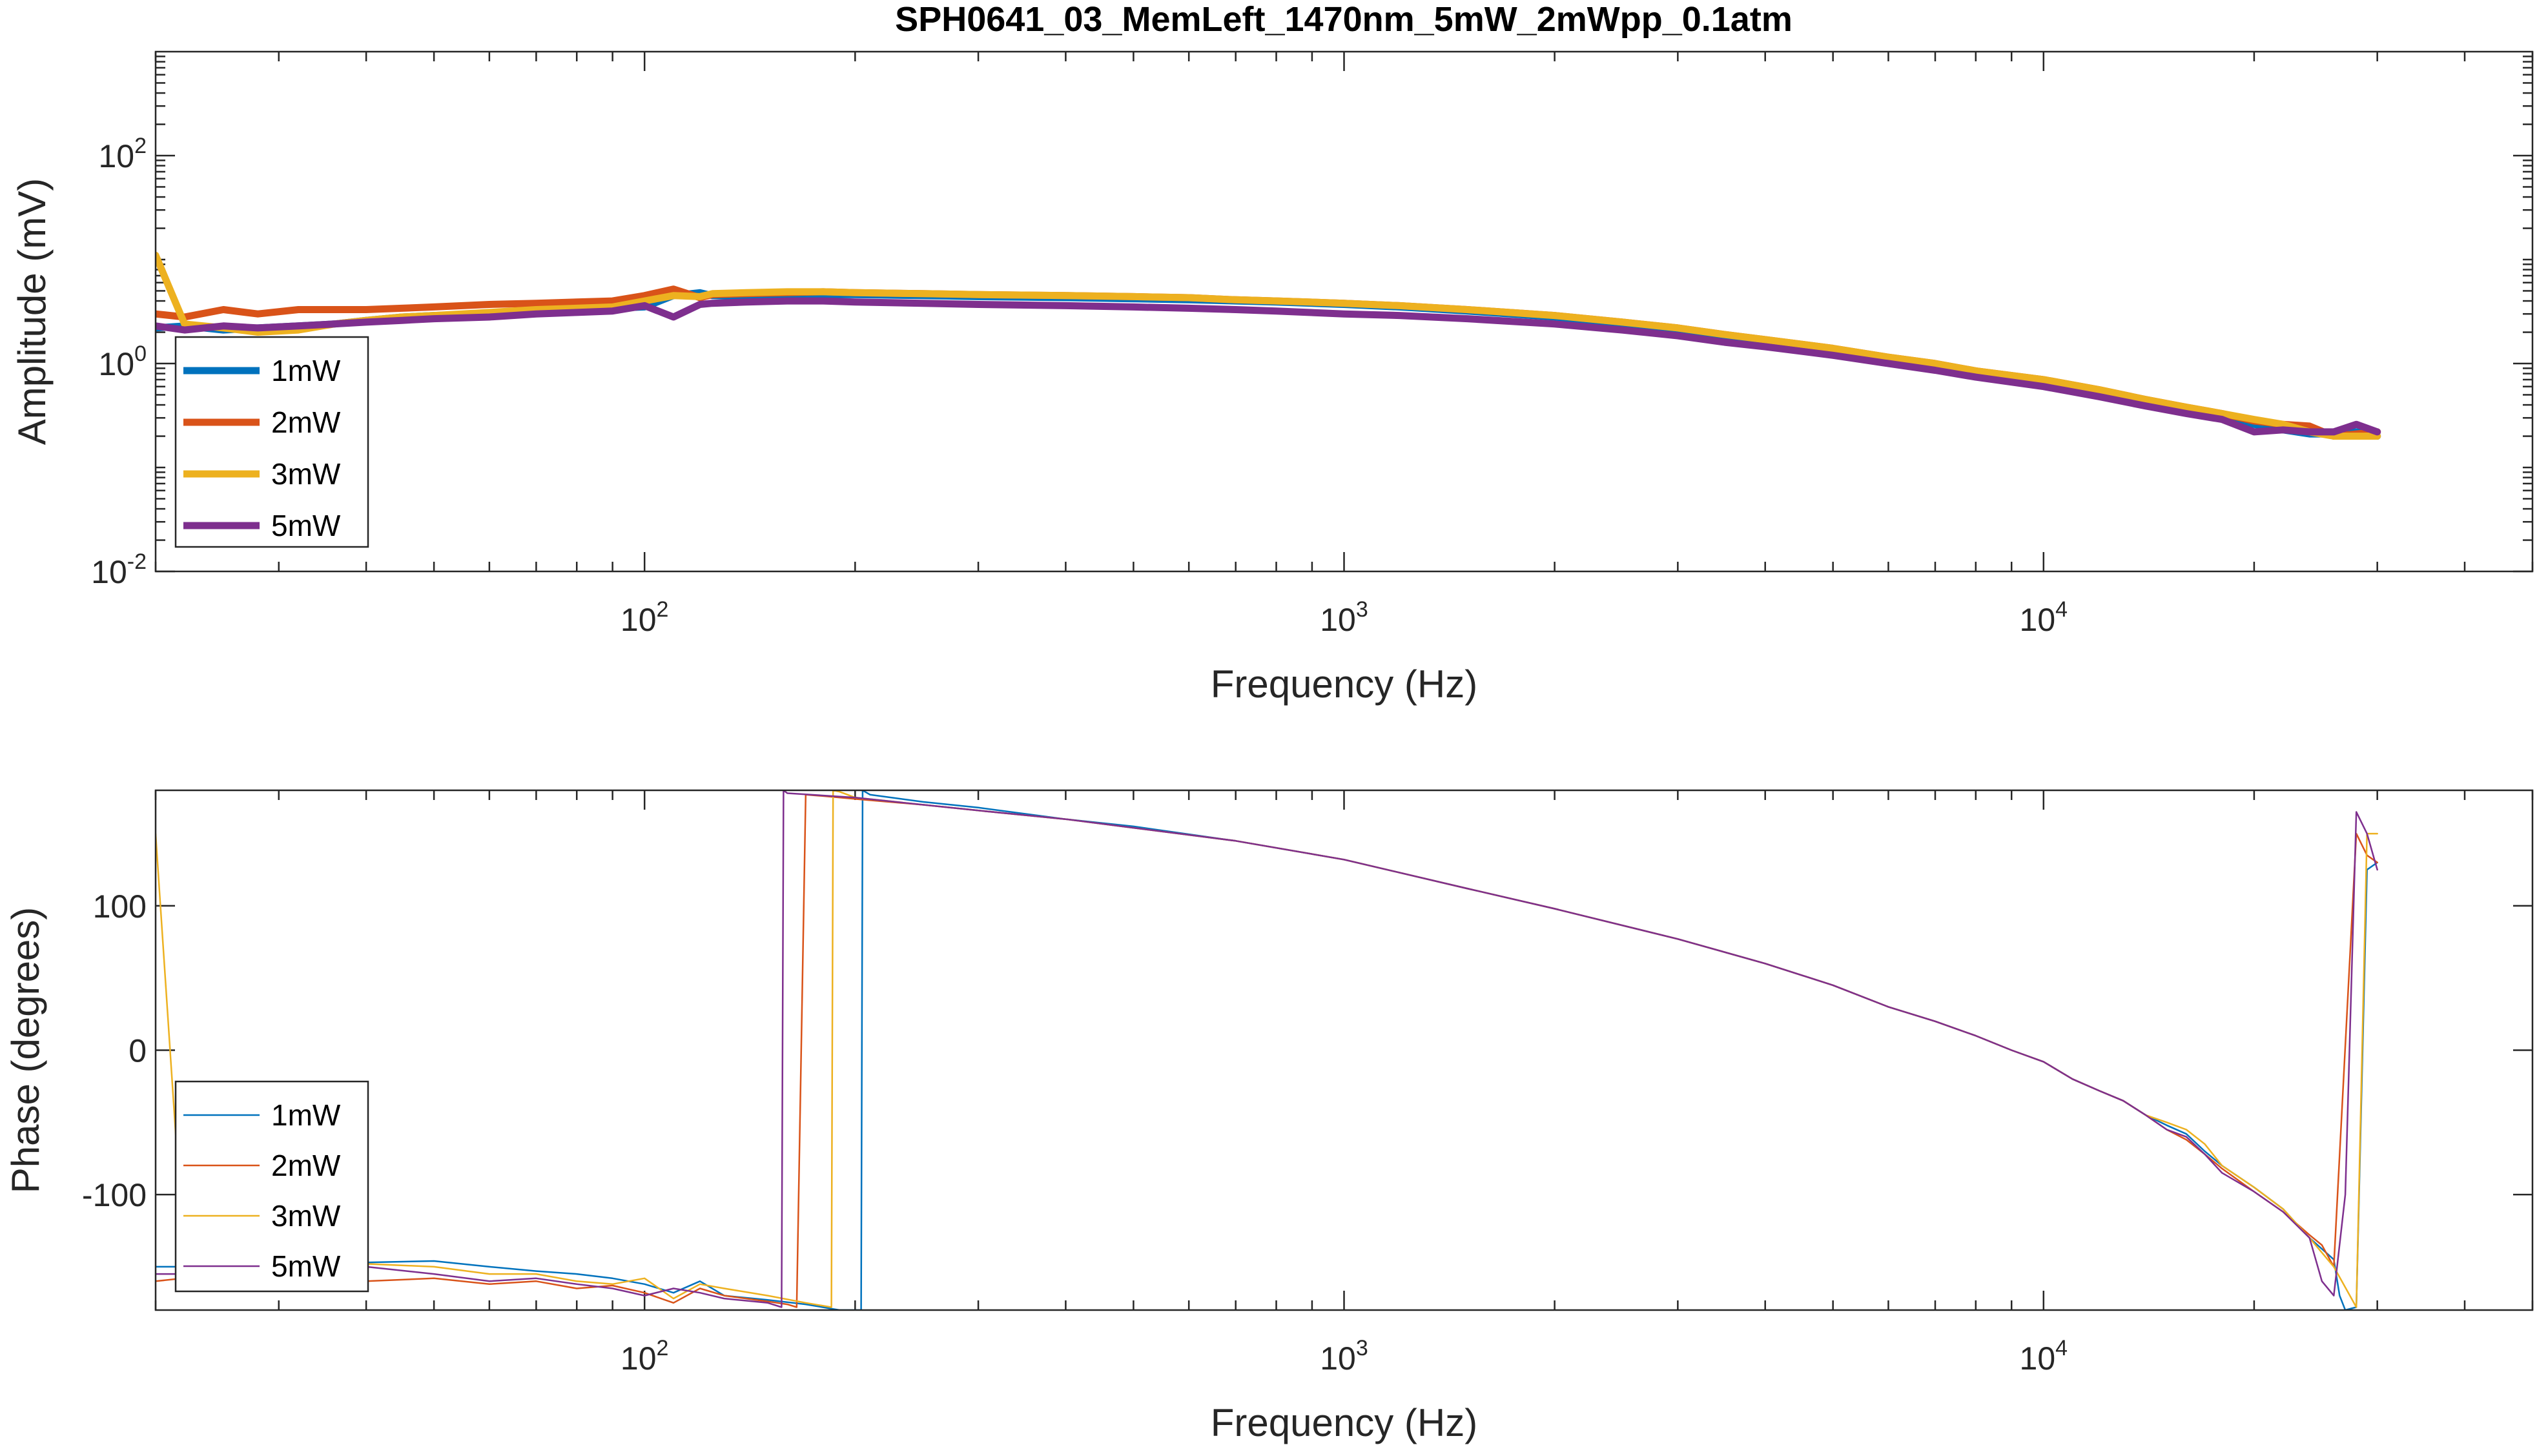  Describe the element at coordinates (122, 154) in the screenshot. I see `y-tick-label: 10²` at that location.